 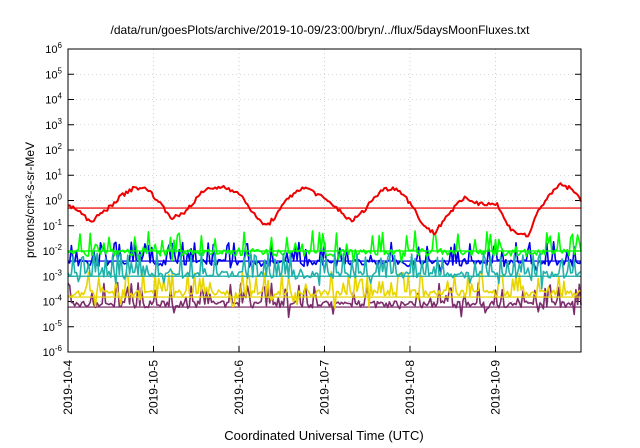 I want to click on y-tick-label: 10⁻¹, so click(x=53, y=225).